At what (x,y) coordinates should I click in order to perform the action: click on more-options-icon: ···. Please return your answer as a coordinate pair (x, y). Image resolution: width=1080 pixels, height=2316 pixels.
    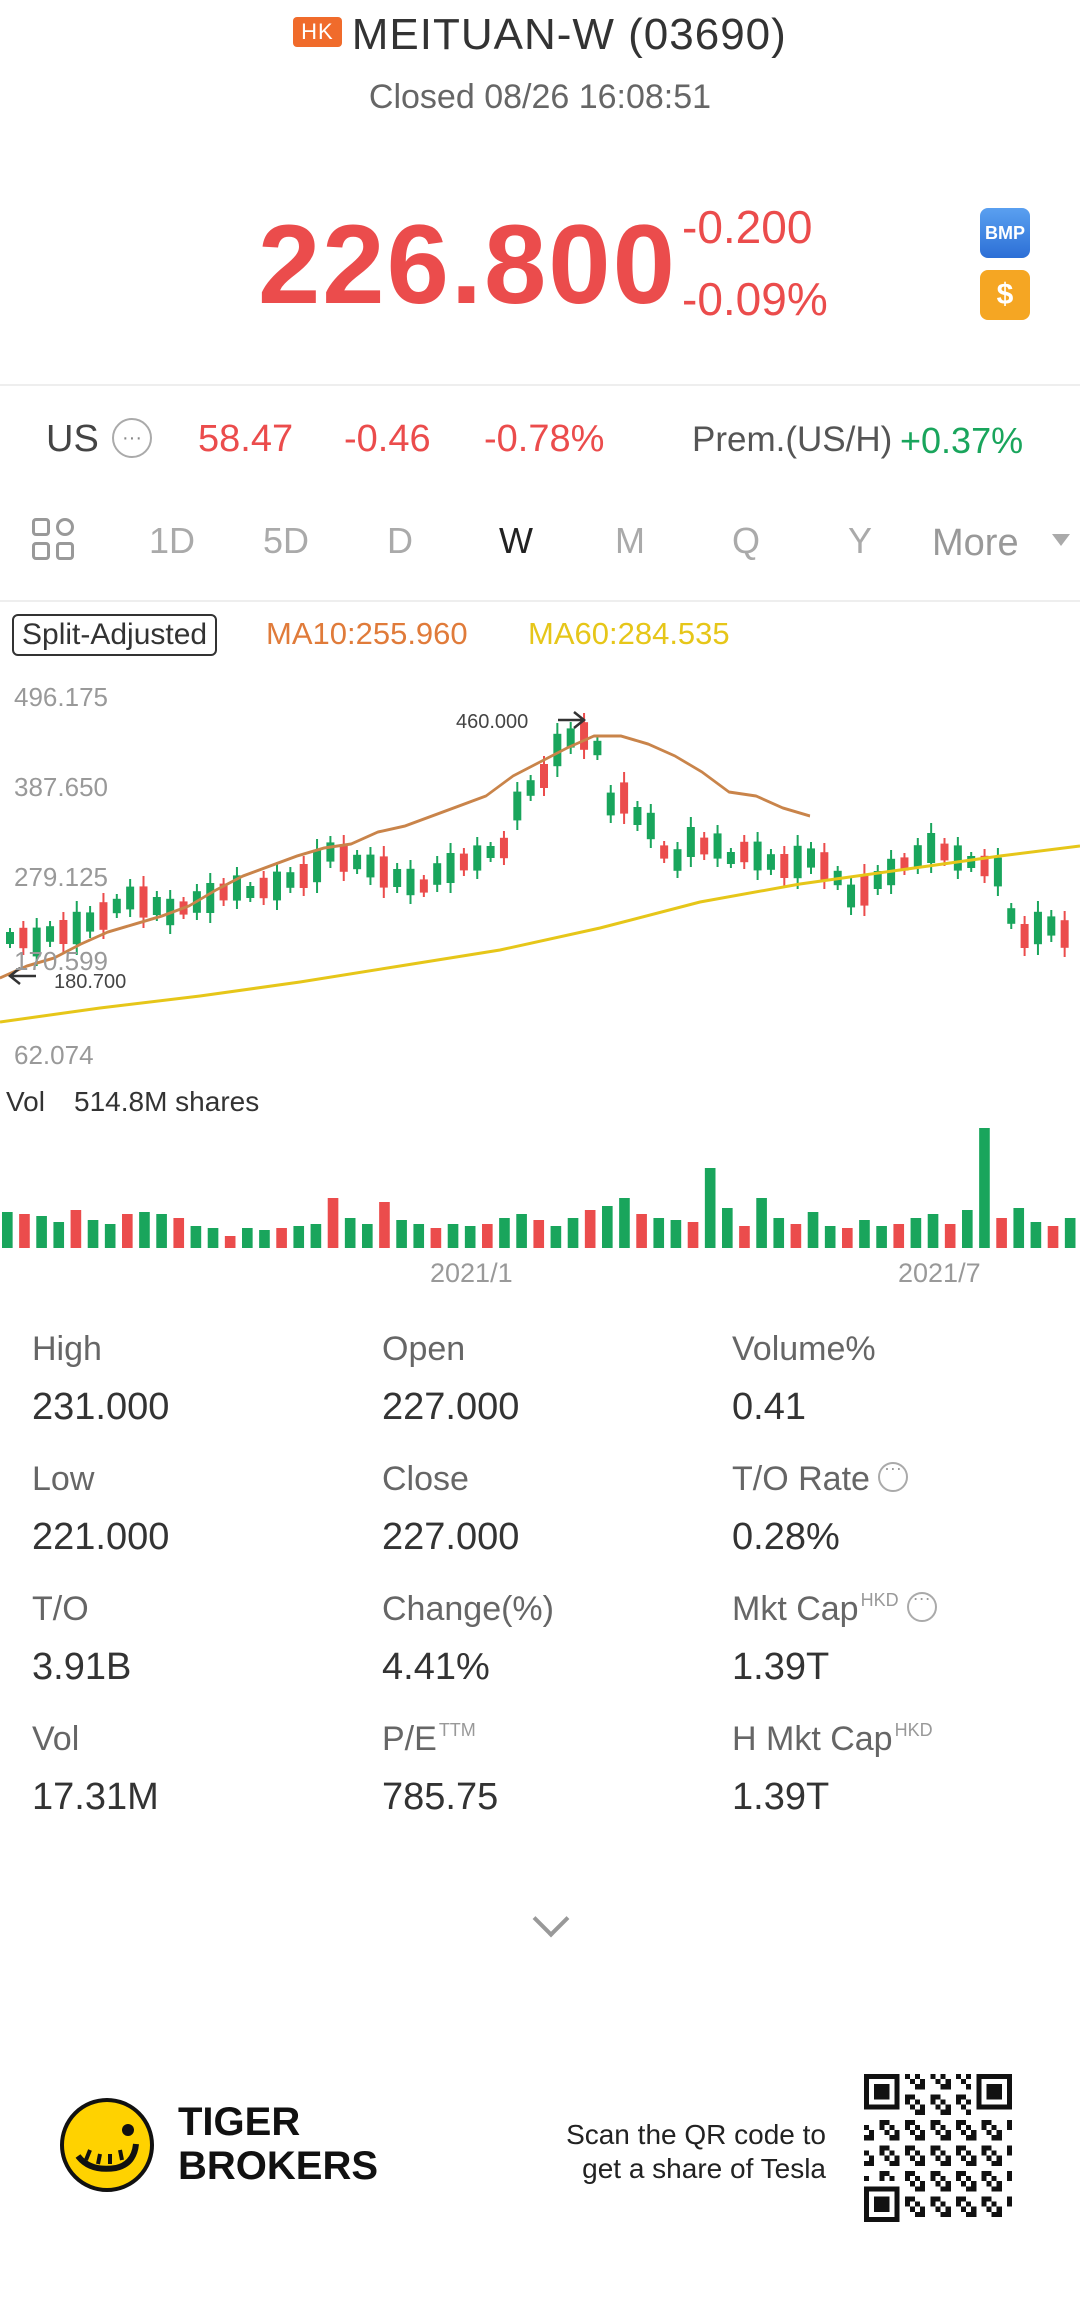
    Looking at the image, I should click on (132, 438).